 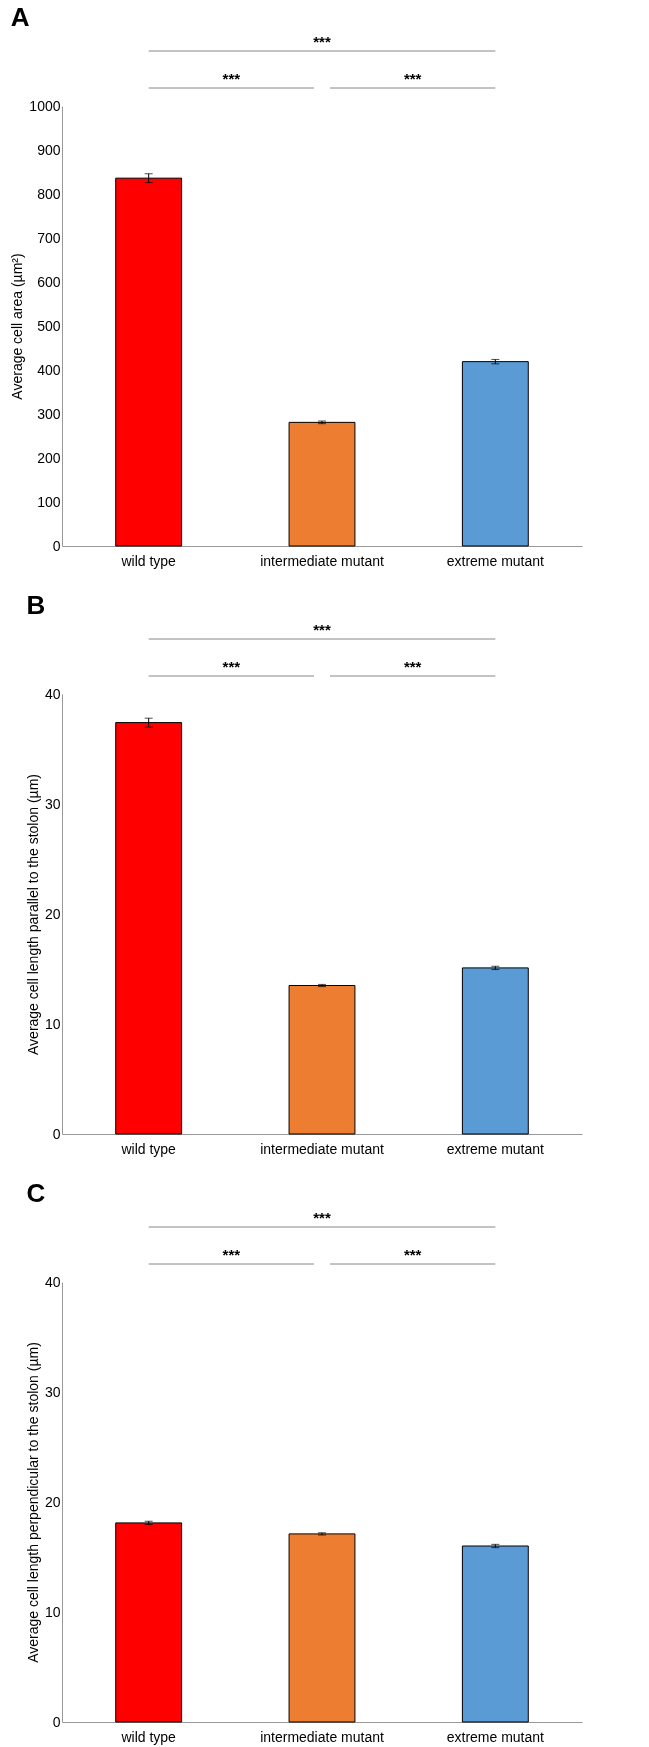 I want to click on y-tick-label: 500, so click(x=49, y=325).